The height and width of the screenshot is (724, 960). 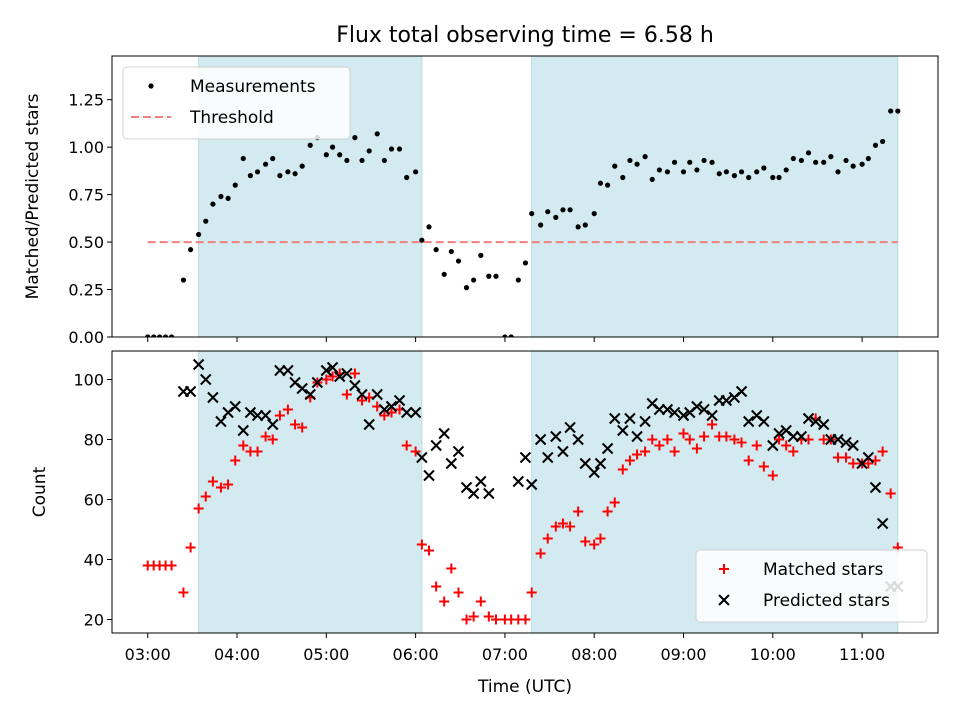 What do you see at coordinates (88, 380) in the screenshot?
I see `y-tick-label: 100` at bounding box center [88, 380].